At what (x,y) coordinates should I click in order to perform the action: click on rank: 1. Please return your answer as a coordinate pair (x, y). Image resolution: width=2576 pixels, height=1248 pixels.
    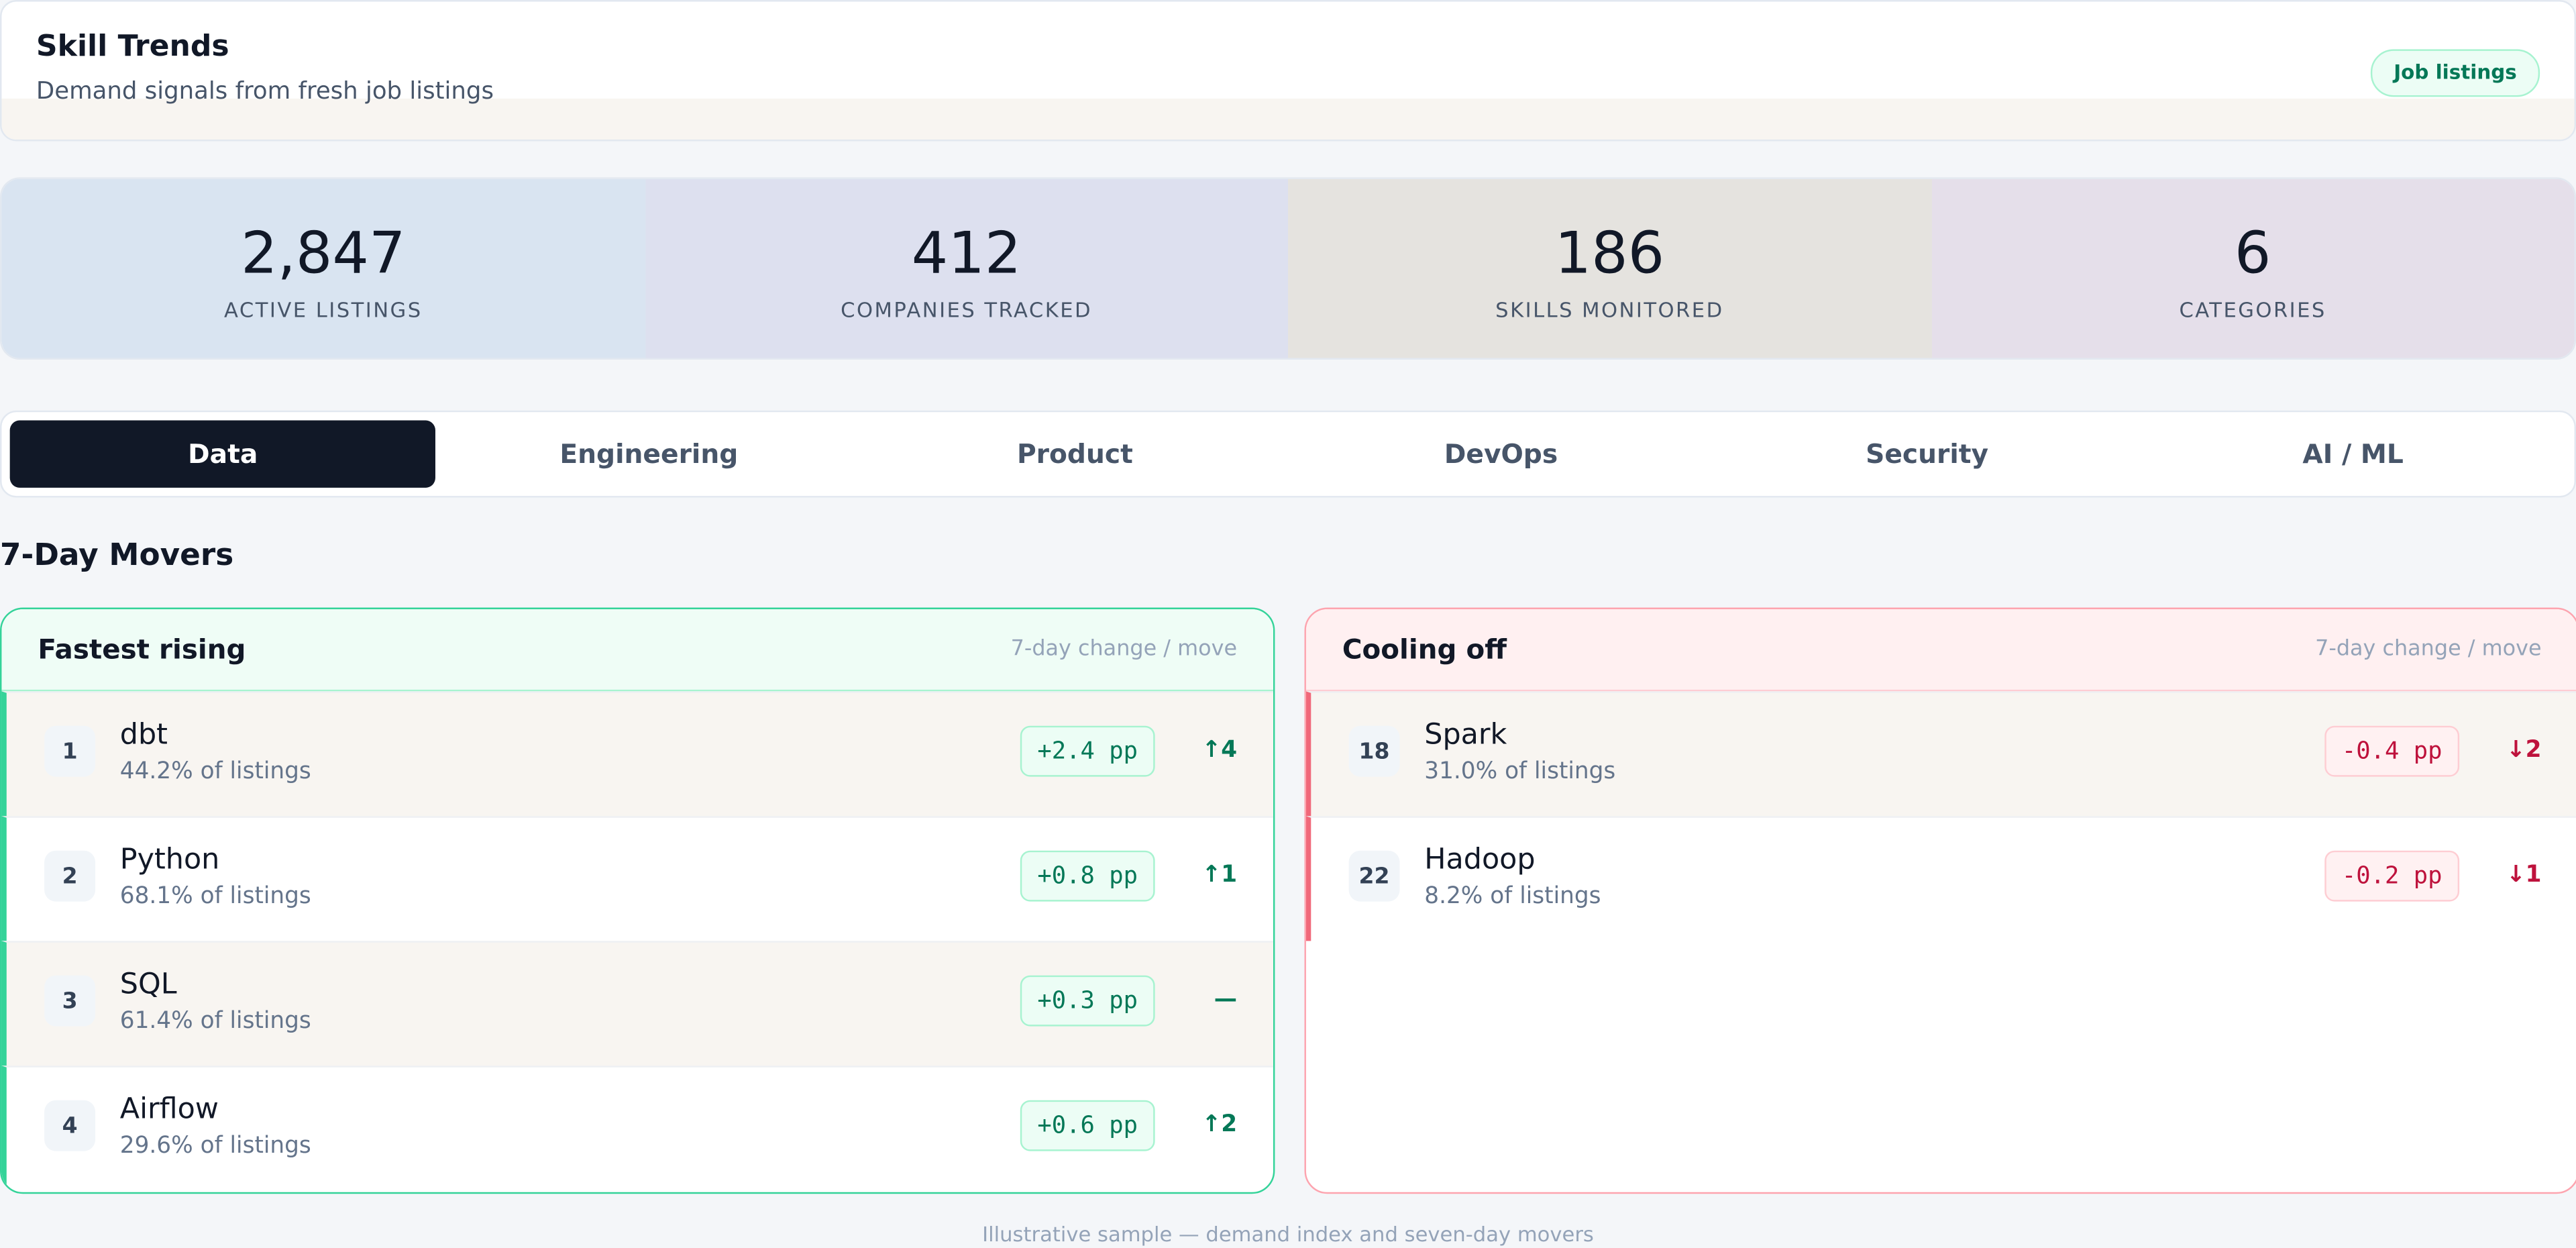
    Looking at the image, I should click on (70, 751).